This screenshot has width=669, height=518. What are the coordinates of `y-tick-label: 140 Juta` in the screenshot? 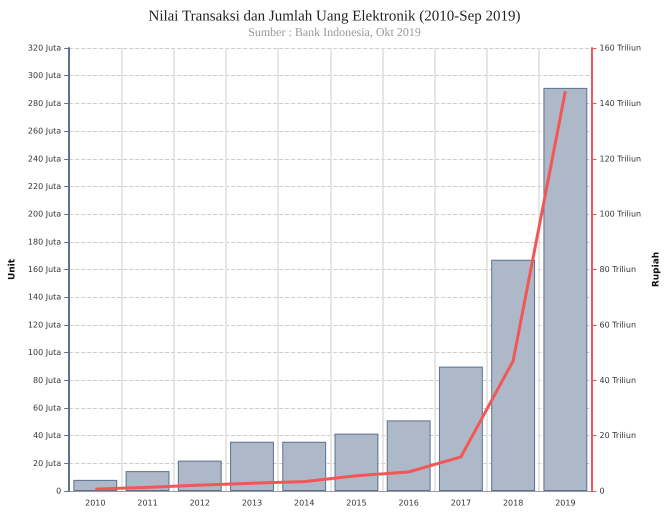 It's located at (45, 297).